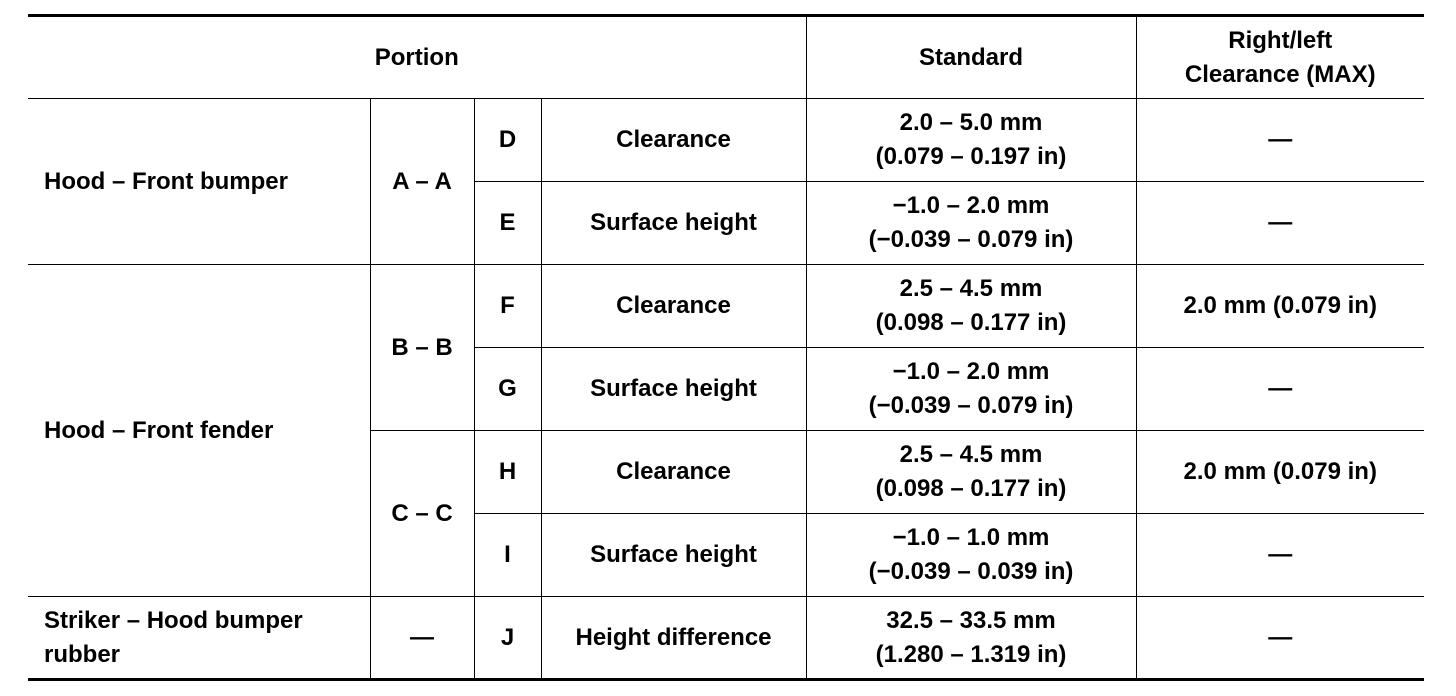 The height and width of the screenshot is (696, 1456). I want to click on section-cell: —, so click(422, 638).